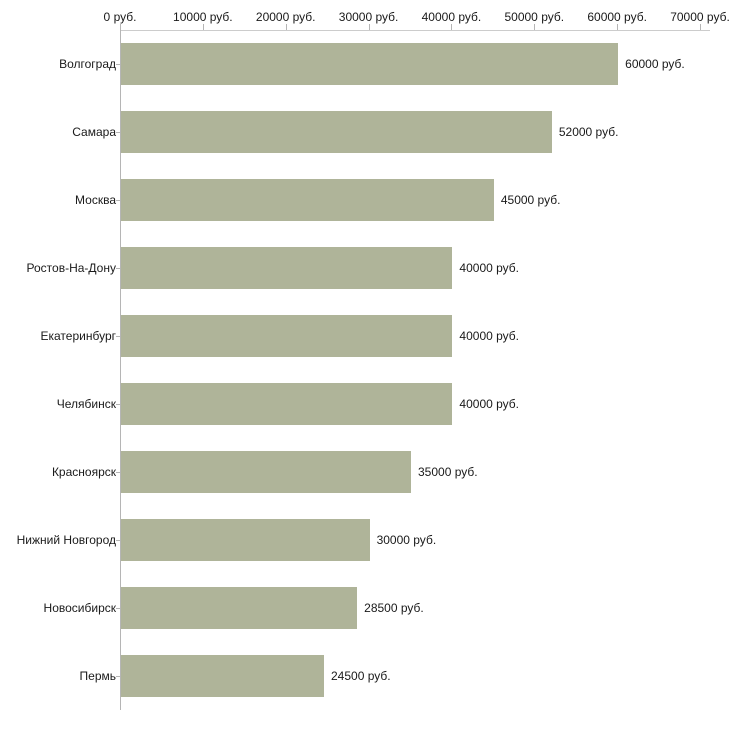 The width and height of the screenshot is (730, 730). I want to click on category-label: Ростов-На-Дону, so click(71, 268).